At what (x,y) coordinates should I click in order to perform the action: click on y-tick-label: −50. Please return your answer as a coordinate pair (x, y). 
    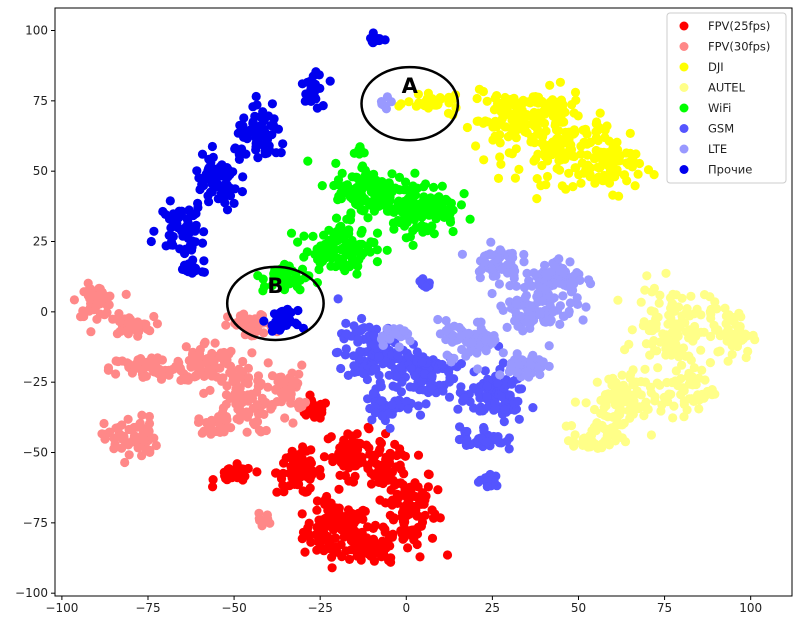
    Looking at the image, I should click on (35, 453).